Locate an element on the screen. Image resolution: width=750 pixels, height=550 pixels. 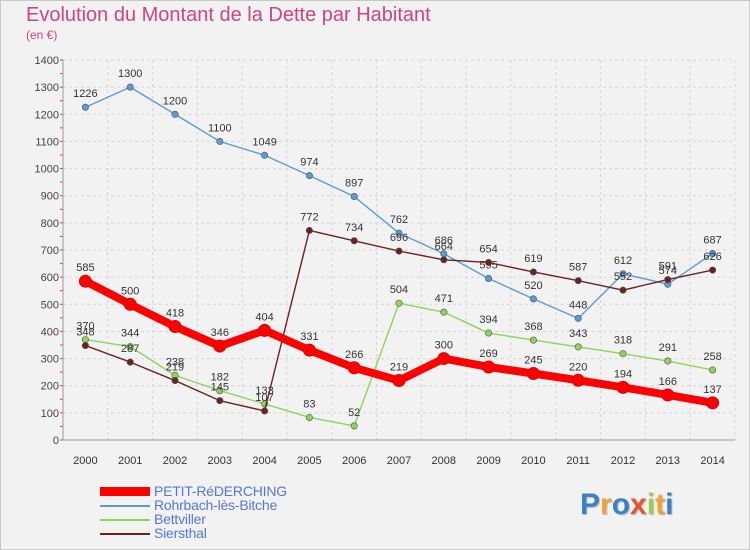
data-label: 897 is located at coordinates (354, 184).